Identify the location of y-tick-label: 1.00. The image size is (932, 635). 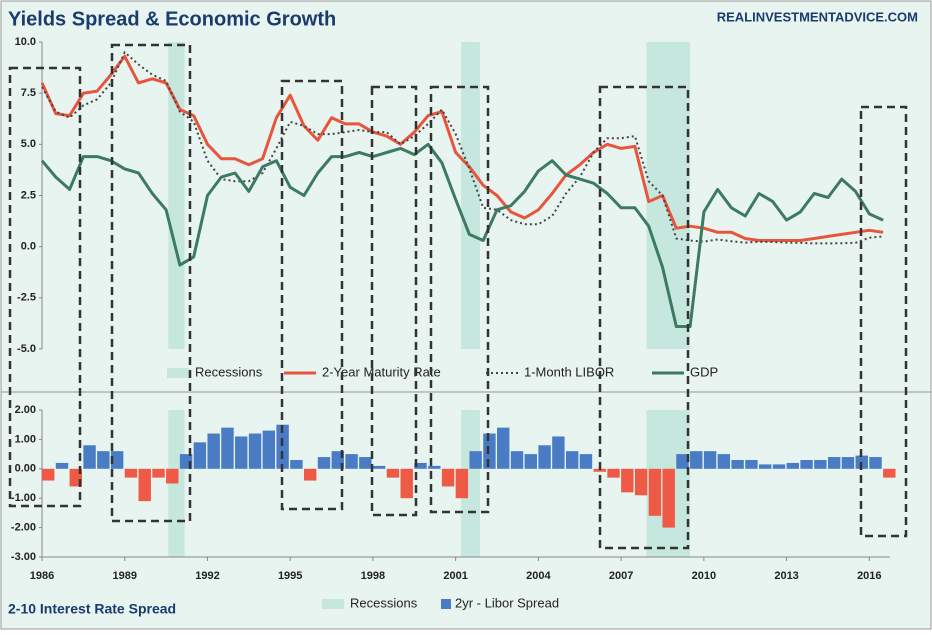
(25, 439).